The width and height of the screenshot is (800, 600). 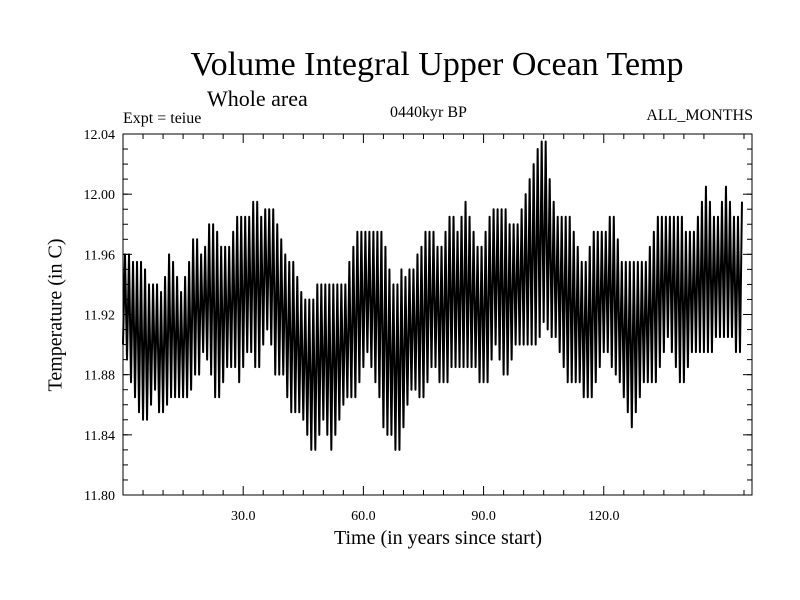 I want to click on y-tick-label: 11.80, so click(x=99, y=496).